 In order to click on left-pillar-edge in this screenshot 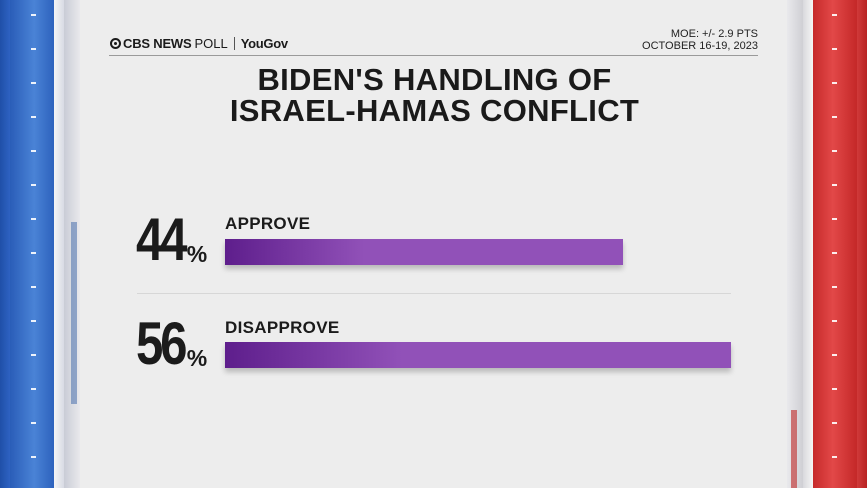, I will do `click(59, 244)`.